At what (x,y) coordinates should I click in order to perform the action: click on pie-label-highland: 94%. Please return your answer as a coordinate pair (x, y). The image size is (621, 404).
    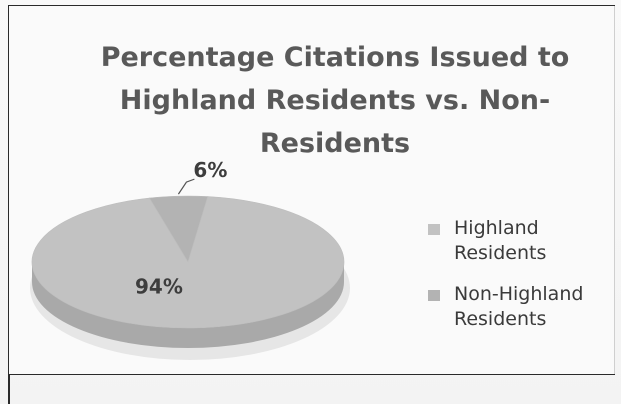
    Looking at the image, I should click on (159, 287).